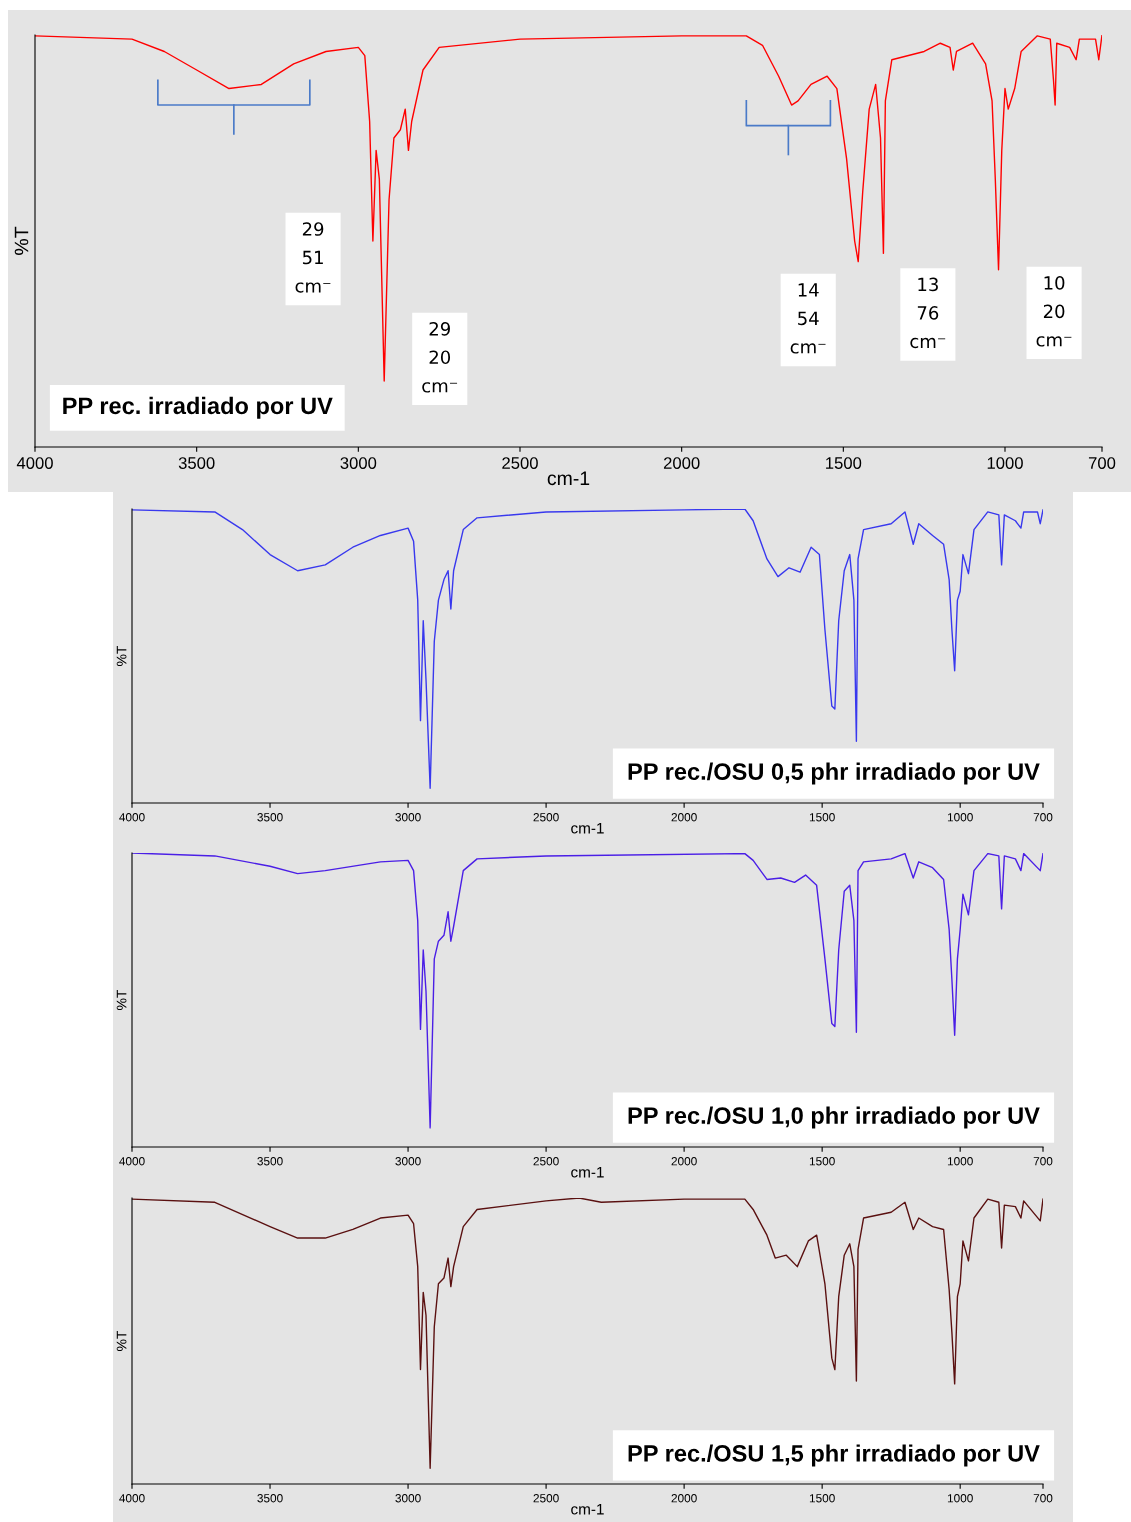  What do you see at coordinates (313, 257) in the screenshot?
I see `annotation: 29 51 cm⁻` at bounding box center [313, 257].